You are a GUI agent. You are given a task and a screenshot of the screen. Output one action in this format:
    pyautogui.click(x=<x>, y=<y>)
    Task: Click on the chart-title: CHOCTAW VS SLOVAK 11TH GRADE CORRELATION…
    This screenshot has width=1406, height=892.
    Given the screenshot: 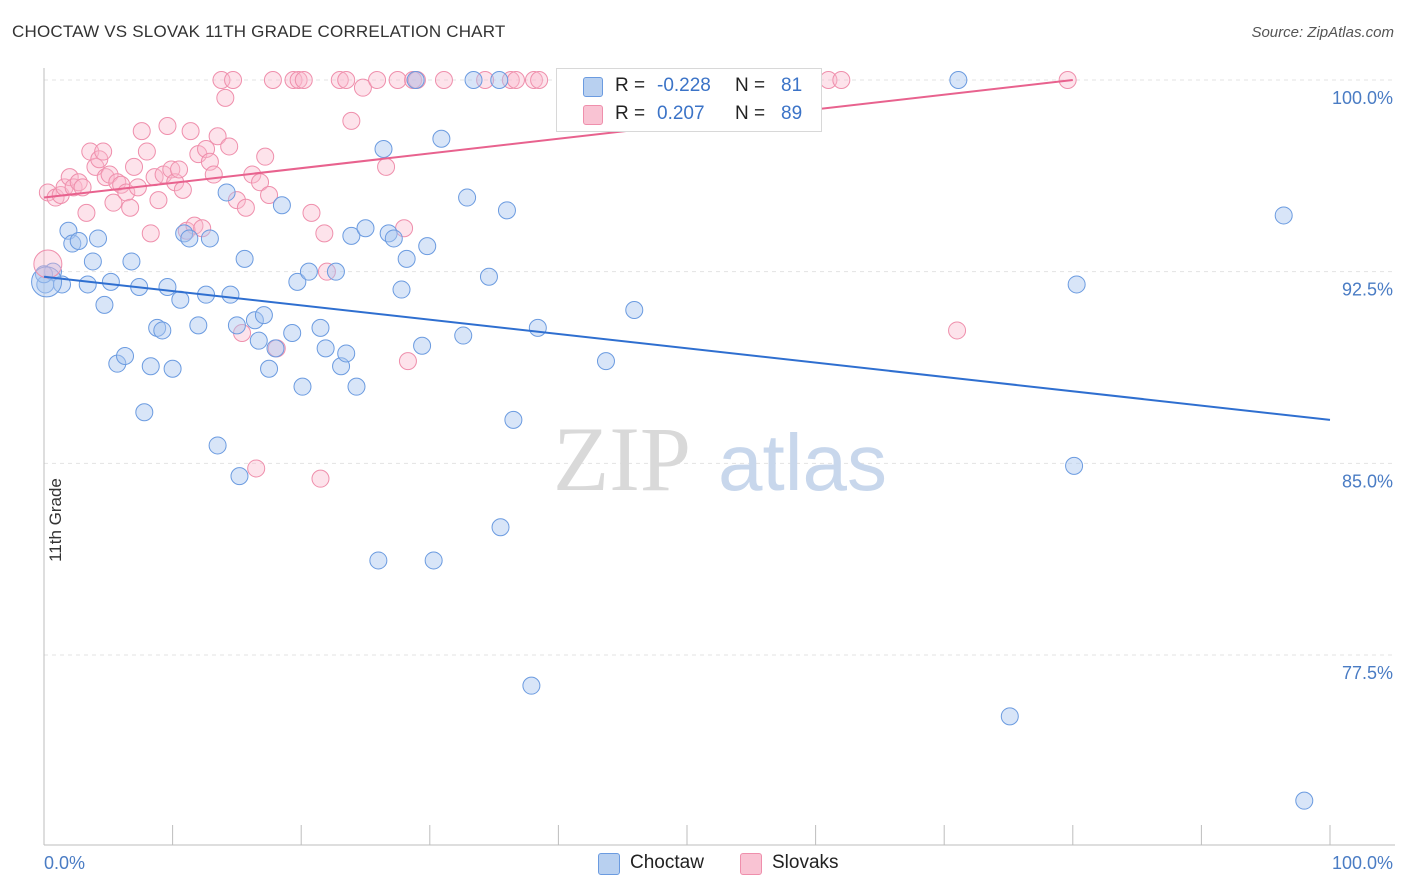 What is the action you would take?
    pyautogui.click(x=259, y=31)
    